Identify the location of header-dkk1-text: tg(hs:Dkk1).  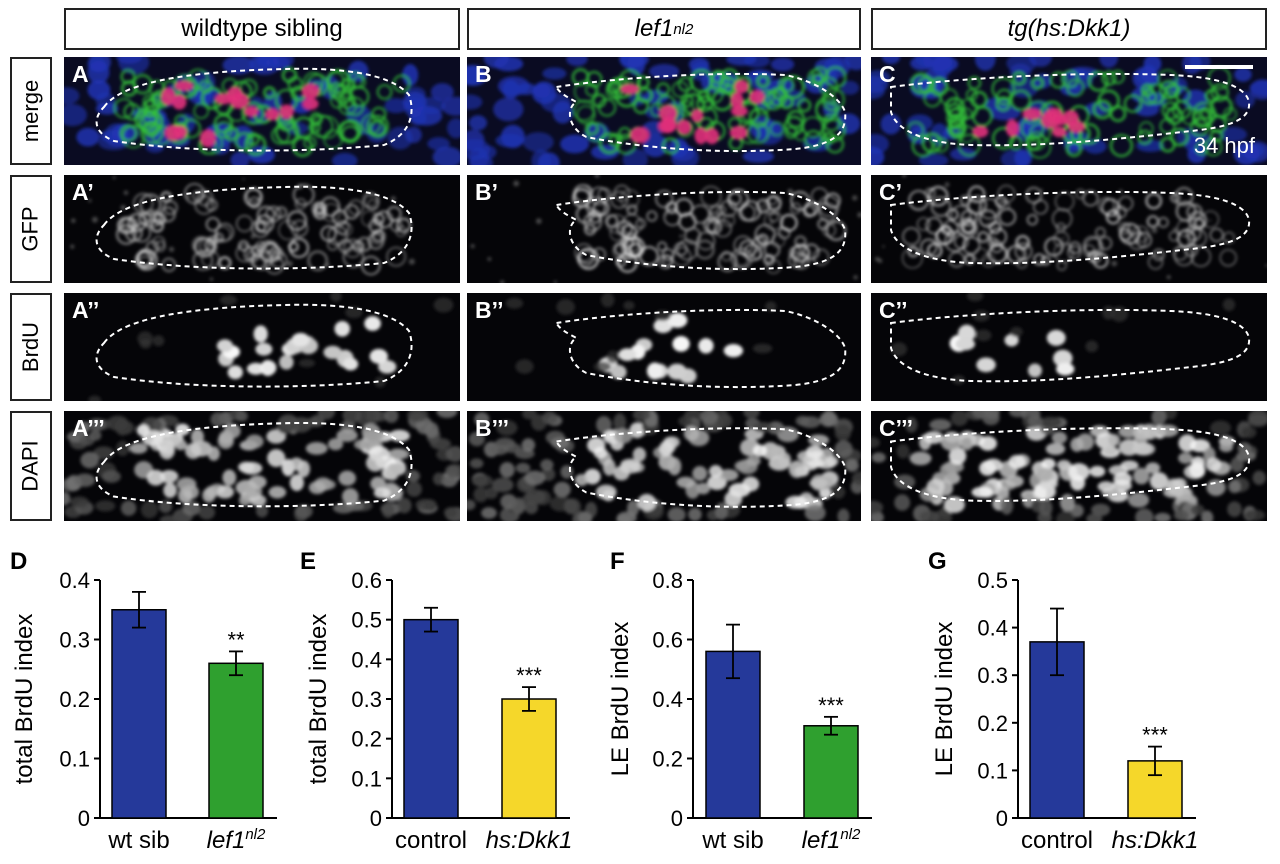
(1069, 28).